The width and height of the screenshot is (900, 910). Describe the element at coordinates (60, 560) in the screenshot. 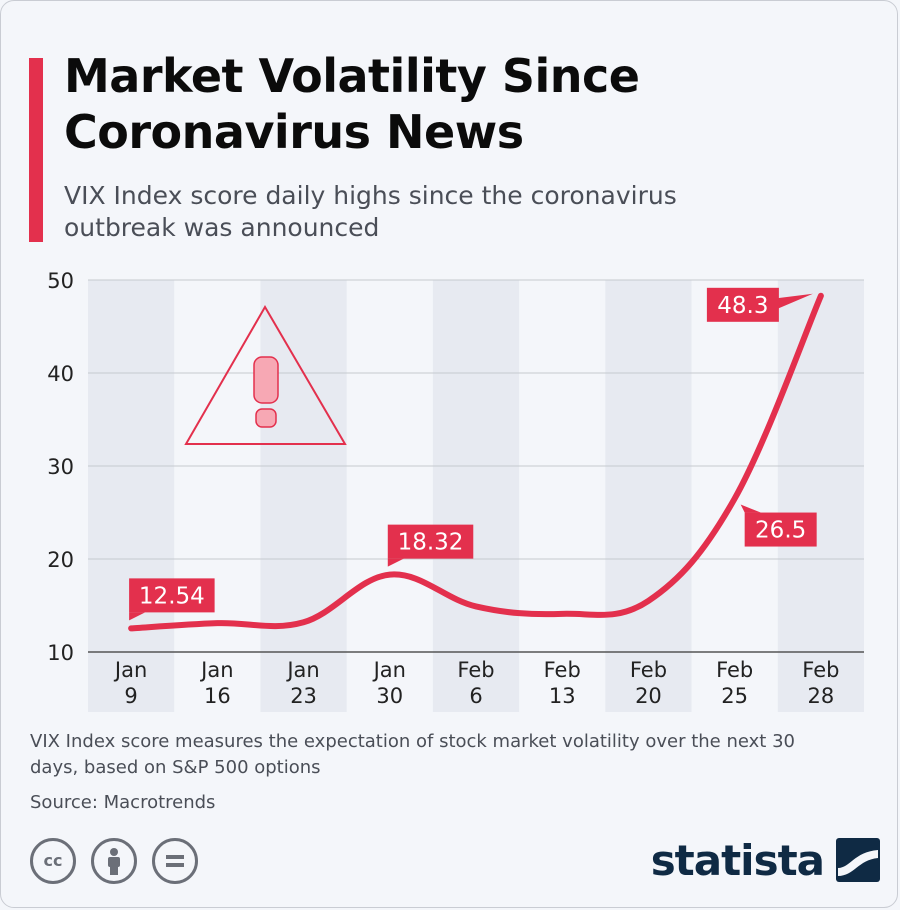

I see `y-tick-label: 20` at that location.